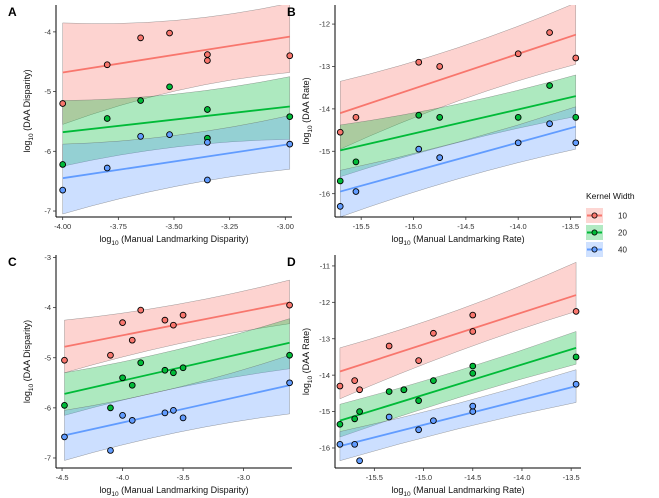 The height and width of the screenshot is (498, 659). What do you see at coordinates (324, 66) in the screenshot?
I see `y-tick-label: -13` at bounding box center [324, 66].